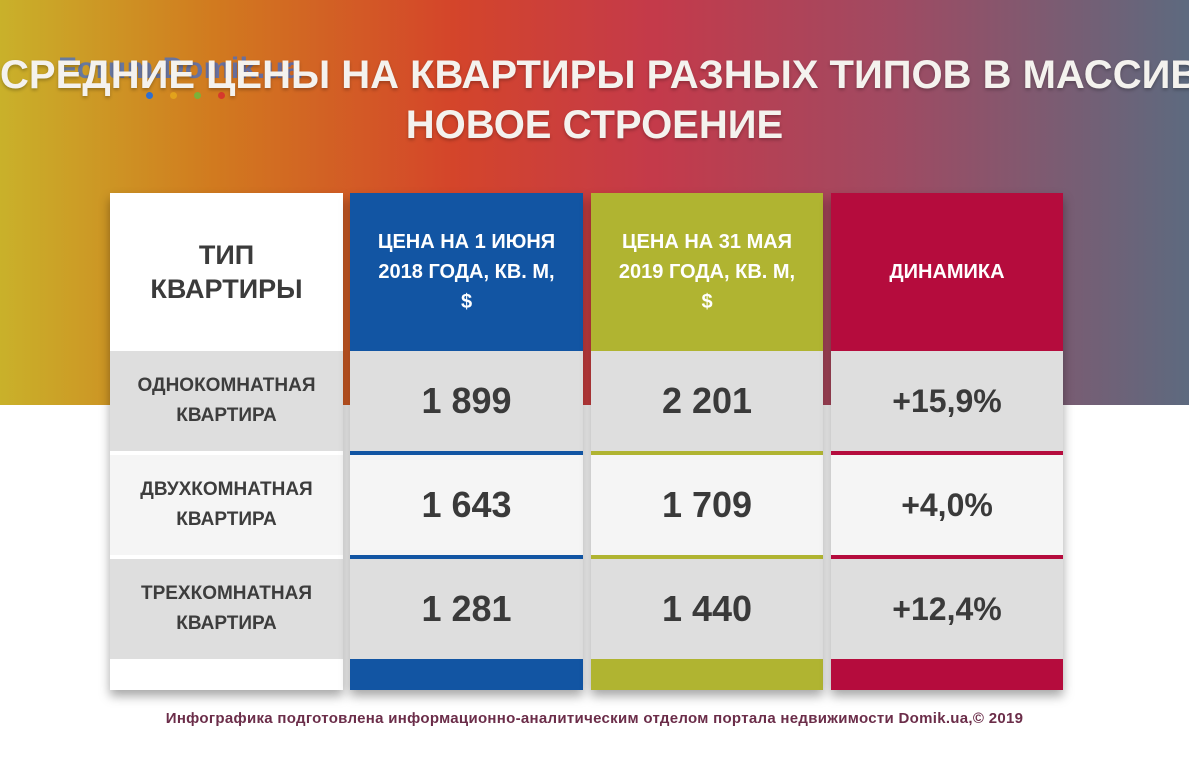 This screenshot has height=768, width=1189. I want to click on row-2-price-2019: 1 709, so click(707, 504).